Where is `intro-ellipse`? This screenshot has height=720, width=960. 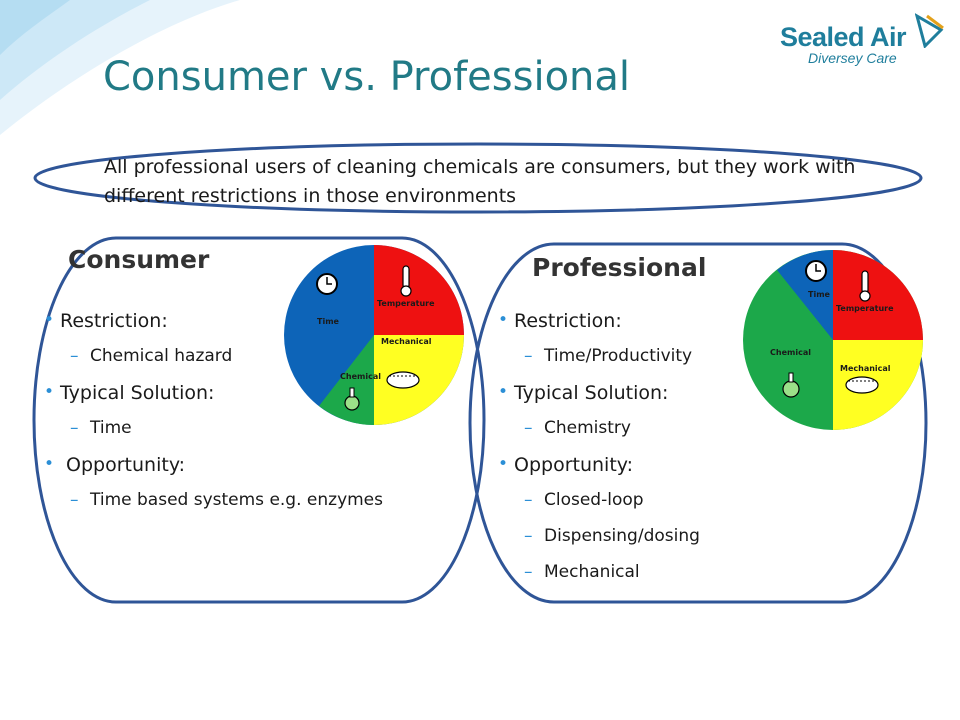
intro-ellipse is located at coordinates (478, 178).